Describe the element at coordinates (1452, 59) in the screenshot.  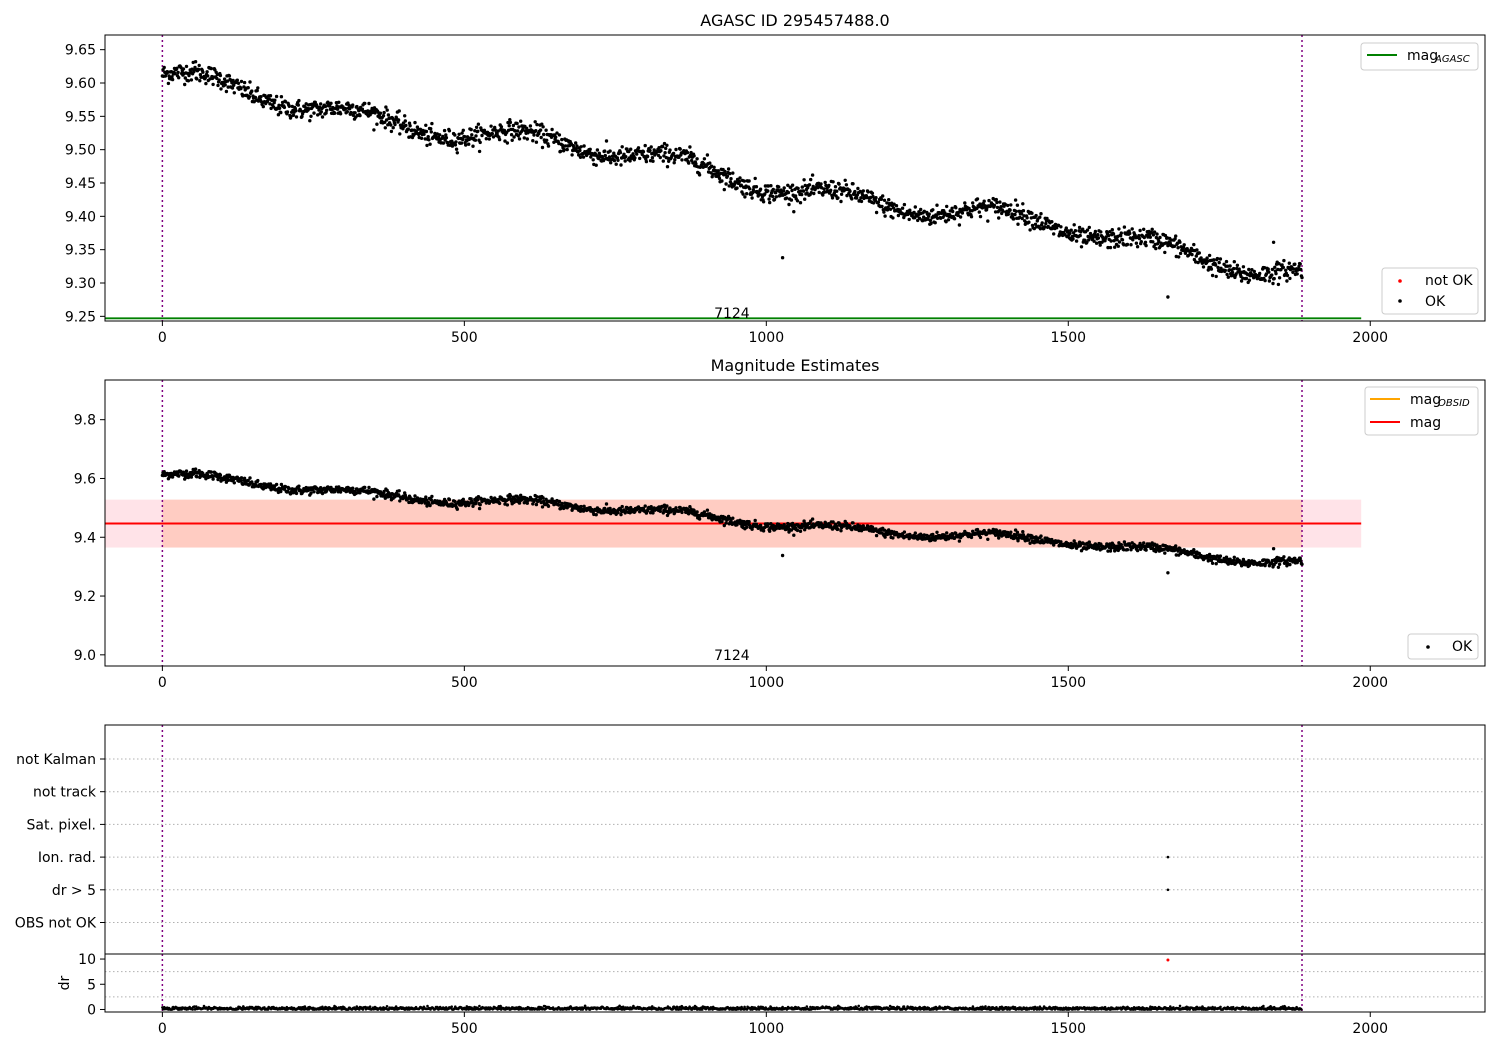
I see `legend-subscript-agasc: AGASC` at that location.